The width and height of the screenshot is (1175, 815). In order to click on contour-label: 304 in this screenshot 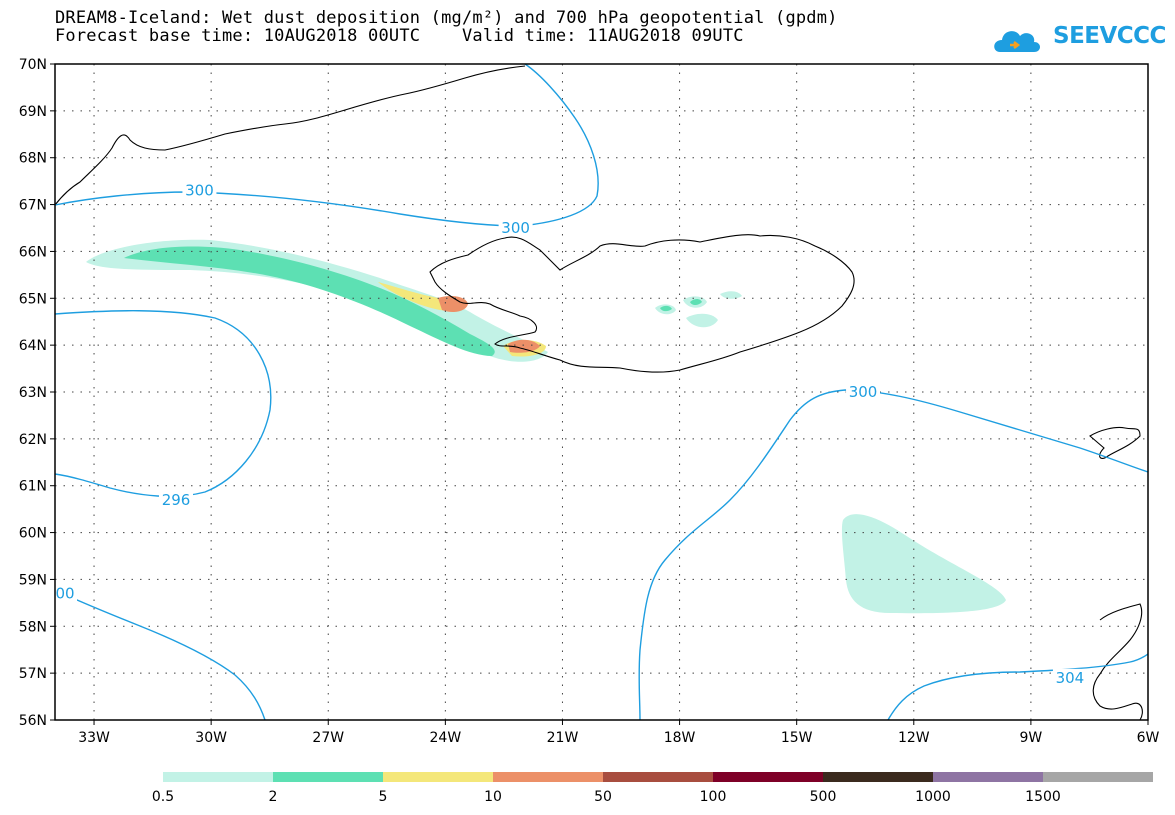, I will do `click(1070, 678)`.